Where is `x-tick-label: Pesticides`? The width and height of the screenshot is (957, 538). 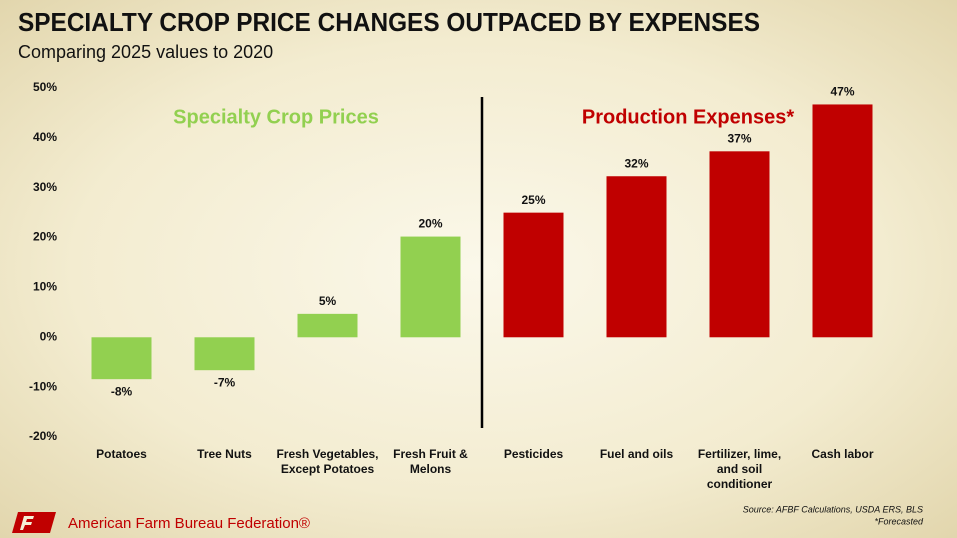
x-tick-label: Pesticides is located at coordinates (533, 454).